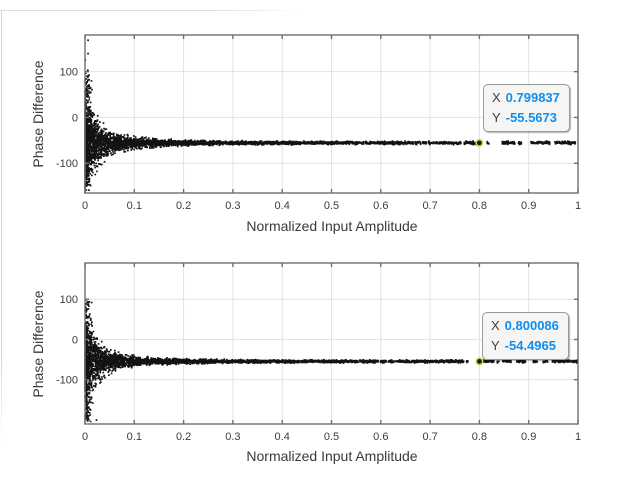 The image size is (640, 479). I want to click on datatip-row-x: X 0.800086, so click(525, 326).